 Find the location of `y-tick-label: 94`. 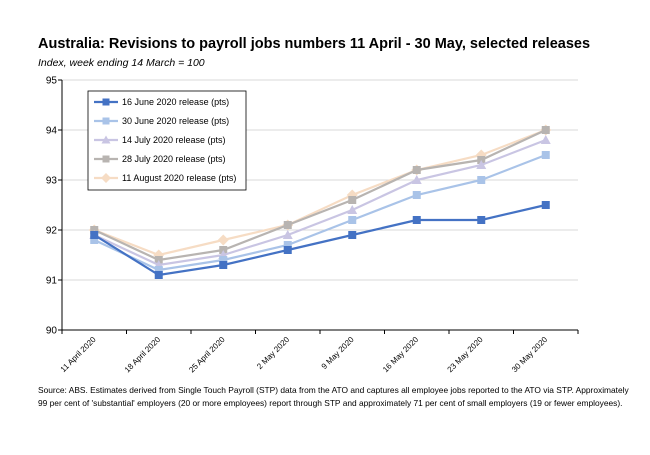

y-tick-label: 94 is located at coordinates (52, 131).